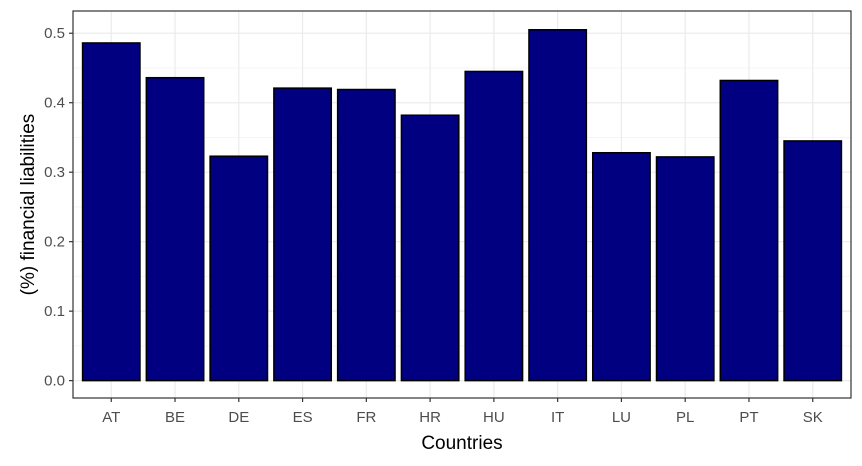 This screenshot has height=466, width=862. Describe the element at coordinates (494, 417) in the screenshot. I see `x-tick-label: HU` at that location.